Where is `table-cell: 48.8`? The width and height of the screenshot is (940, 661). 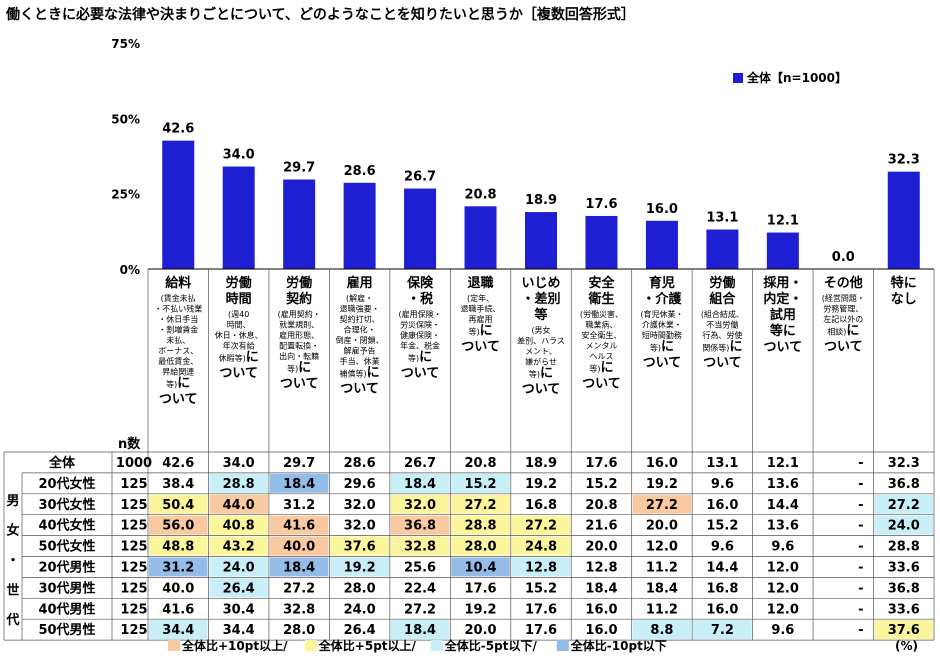
table-cell: 48.8 is located at coordinates (178, 547).